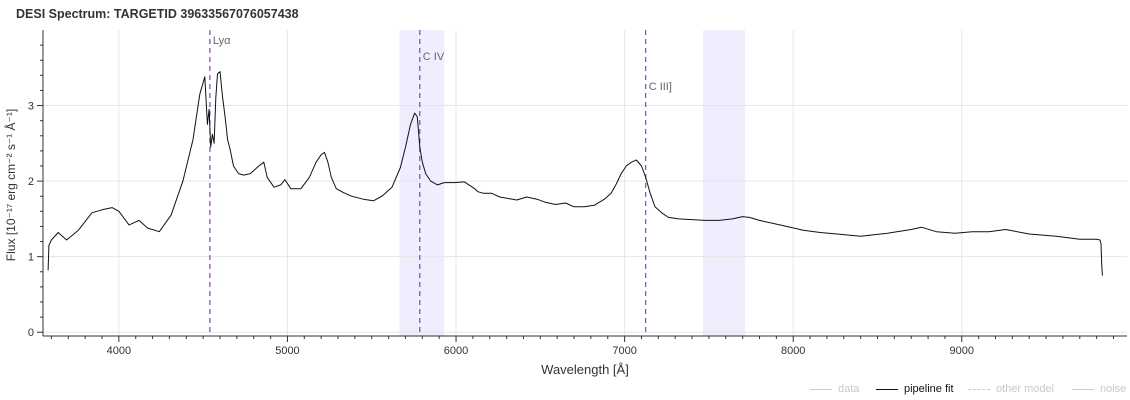 The image size is (1130, 400). I want to click on y-tick-label: 1, so click(31, 258).